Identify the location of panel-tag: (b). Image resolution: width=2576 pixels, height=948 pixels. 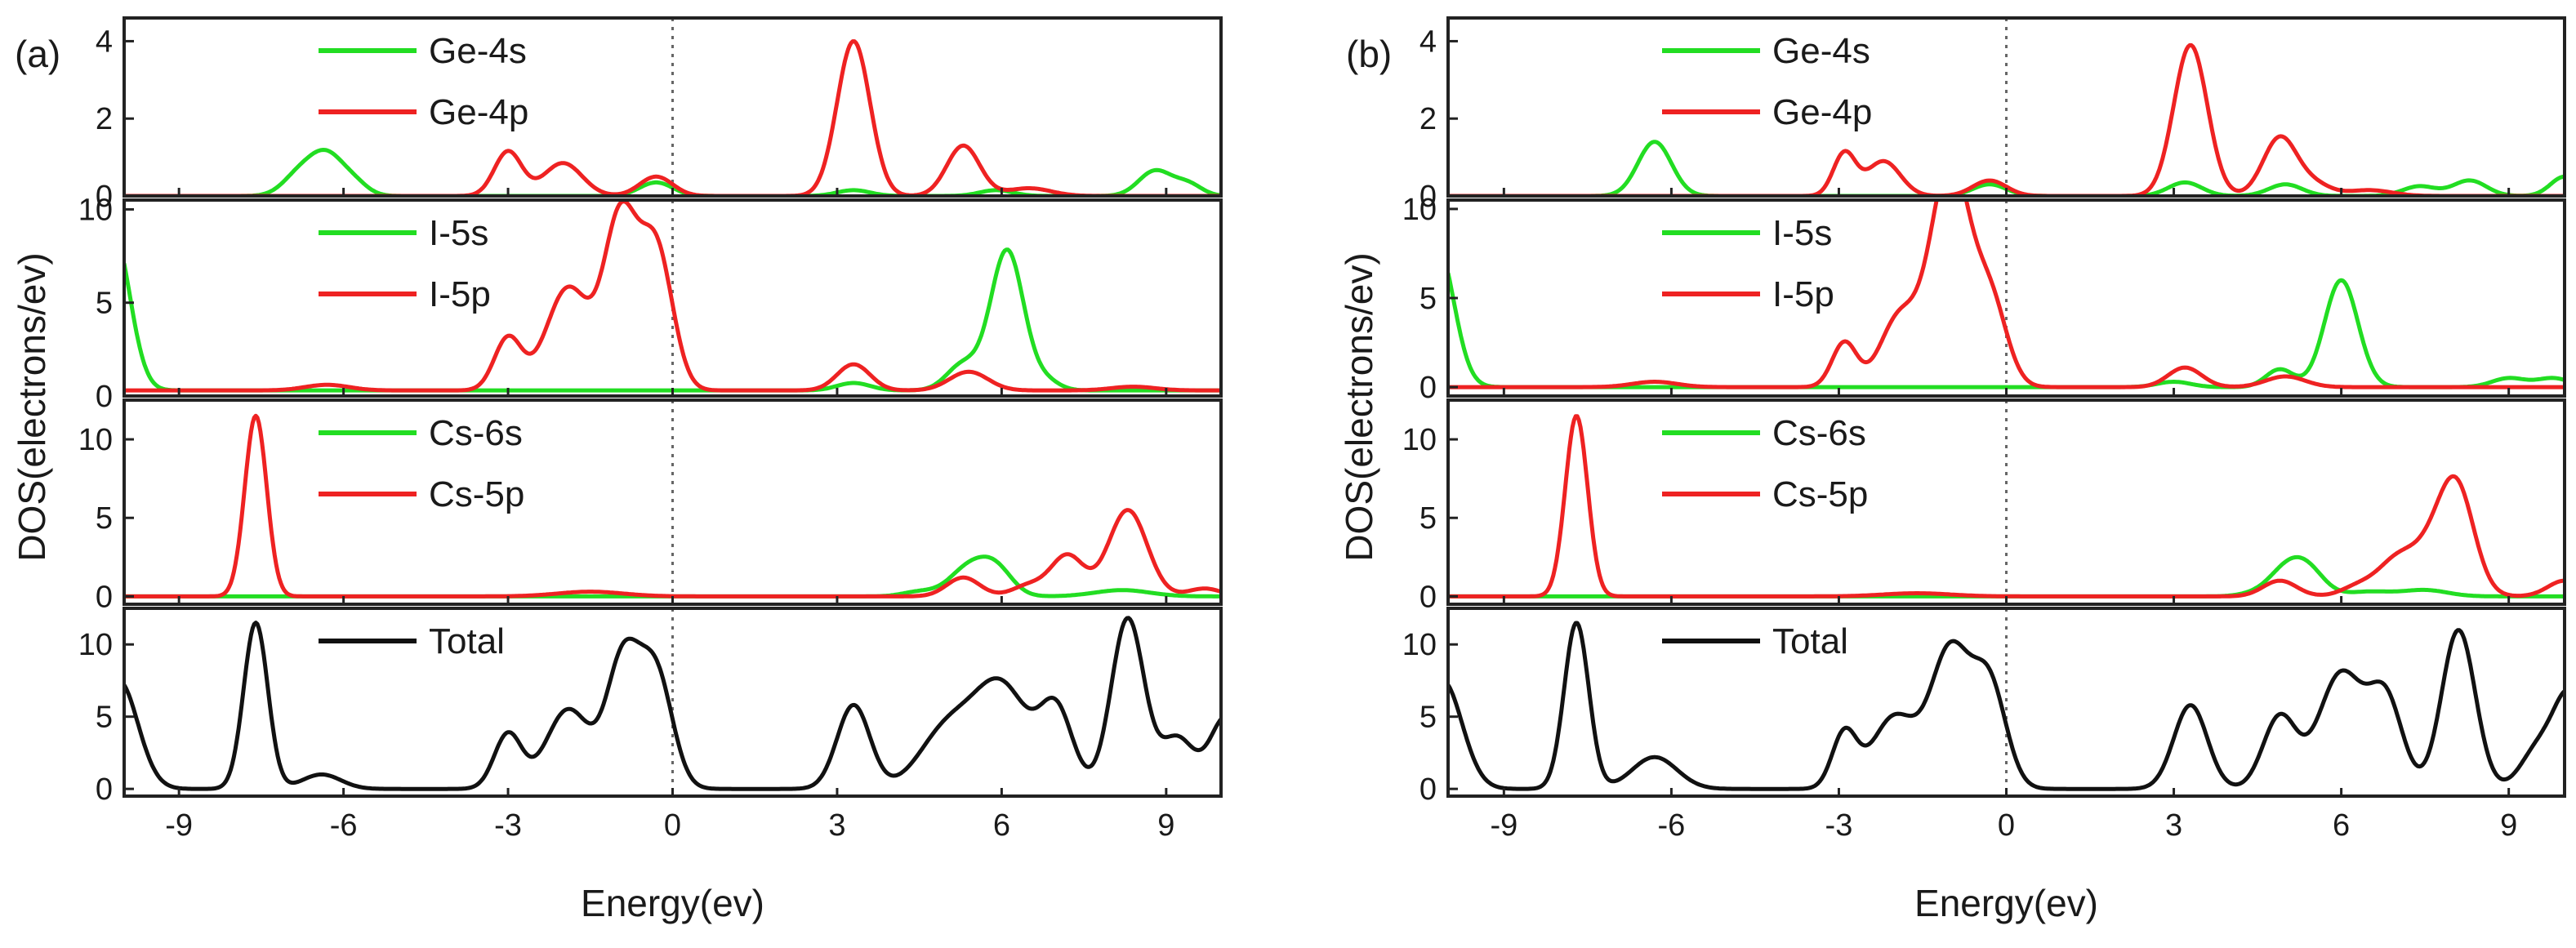
(1369, 54).